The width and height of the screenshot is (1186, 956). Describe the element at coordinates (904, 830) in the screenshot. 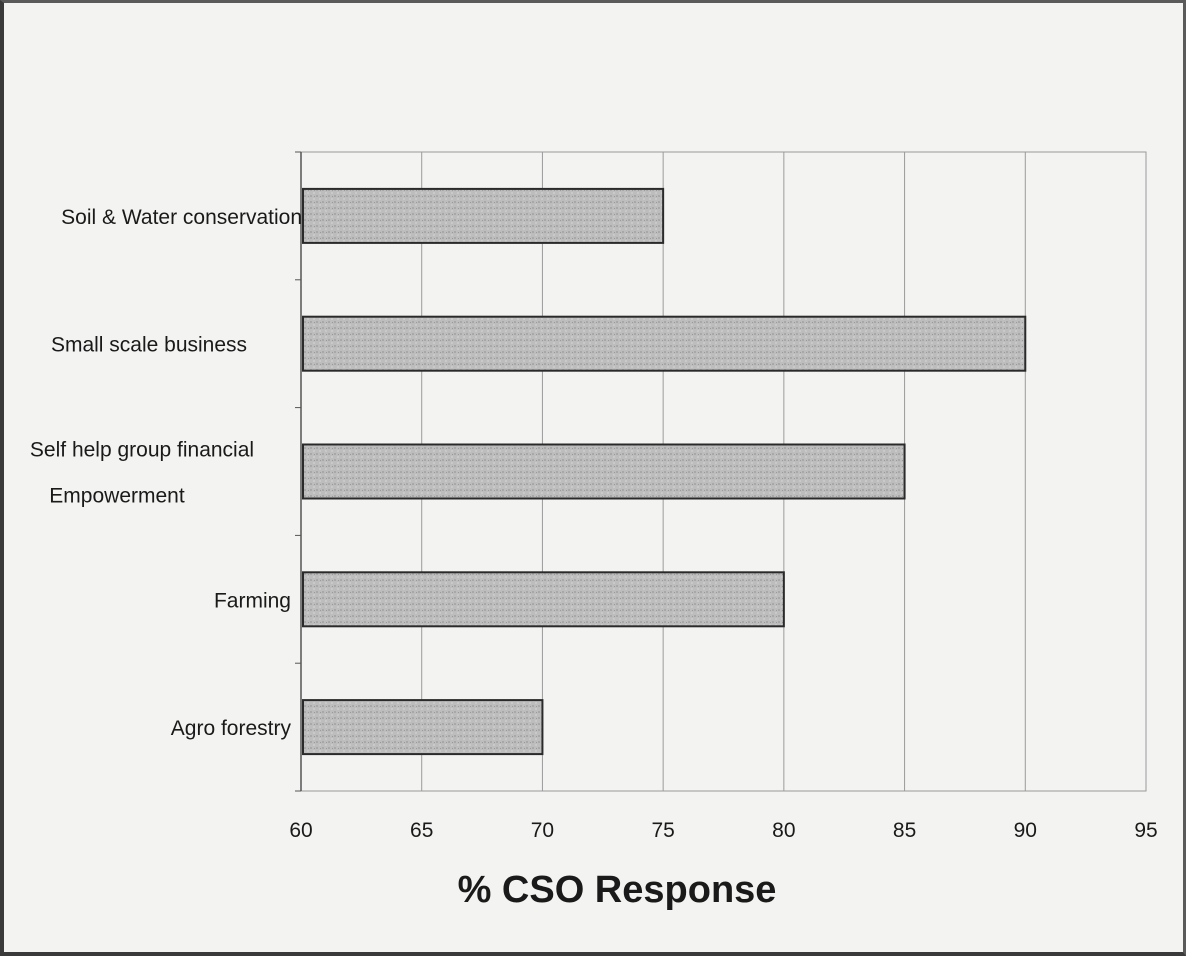

I see `x-tick-label: 85` at that location.